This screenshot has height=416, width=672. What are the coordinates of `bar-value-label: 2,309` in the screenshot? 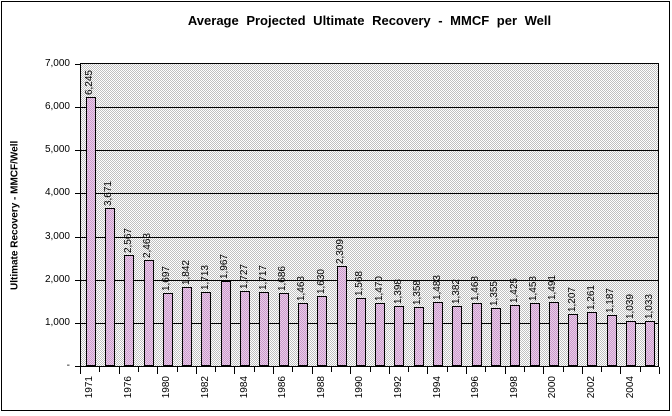 It's located at (340, 251).